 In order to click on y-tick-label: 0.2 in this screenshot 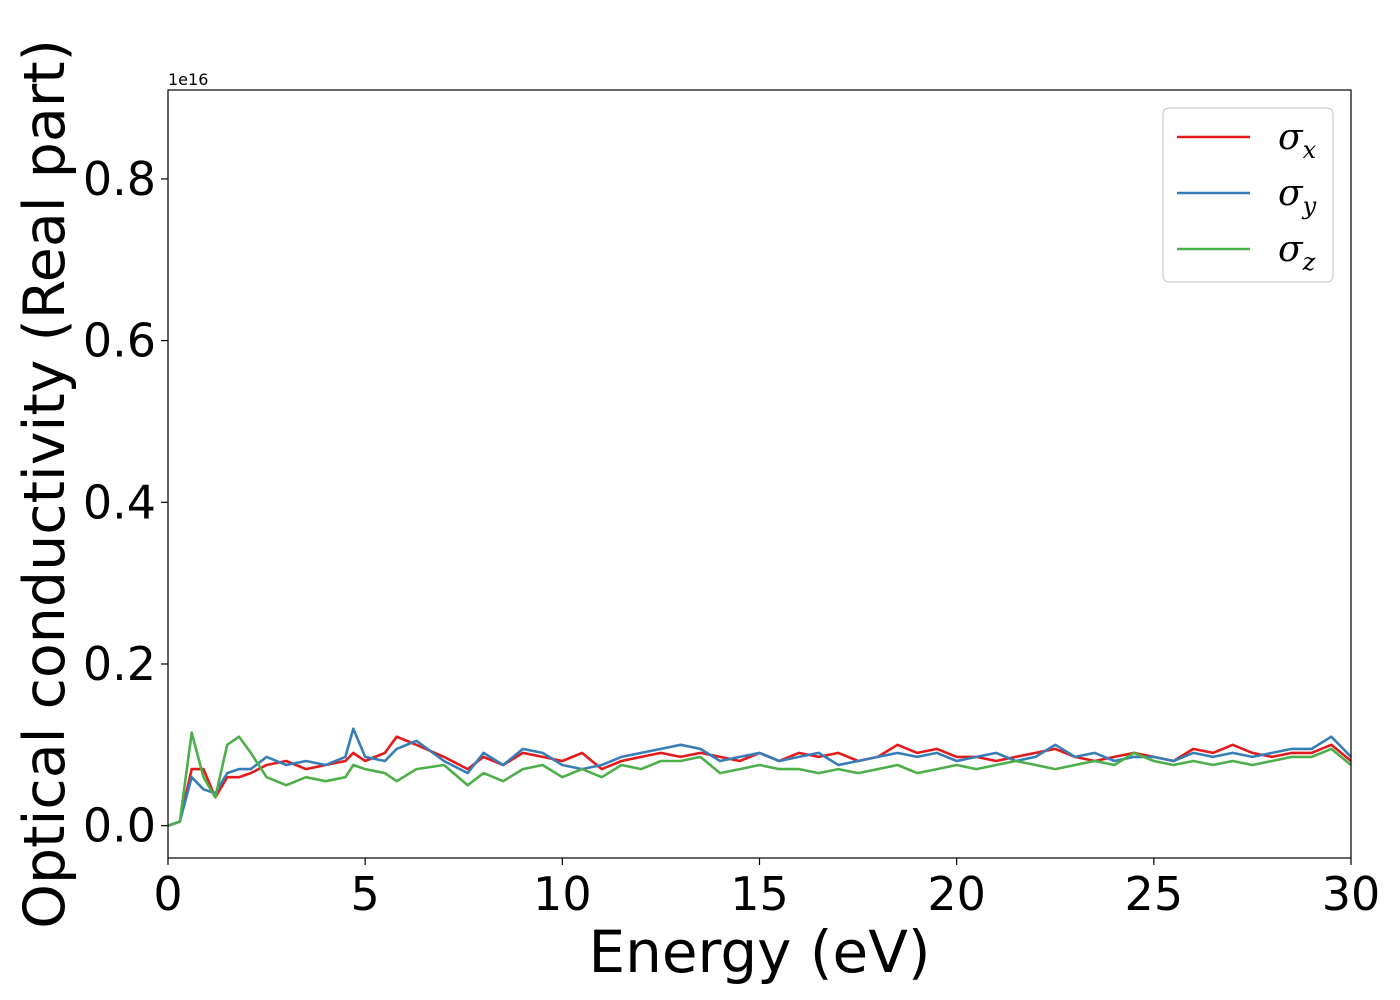, I will do `click(119, 664)`.